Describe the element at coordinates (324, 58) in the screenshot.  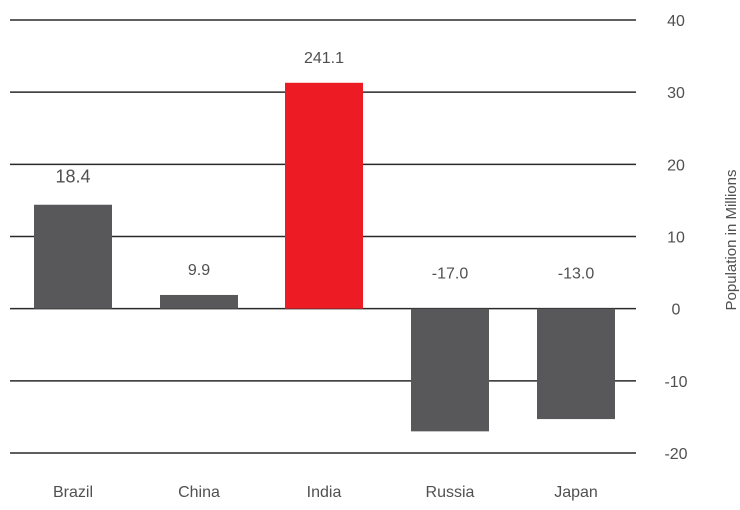
I see `data-label: 241.1` at that location.